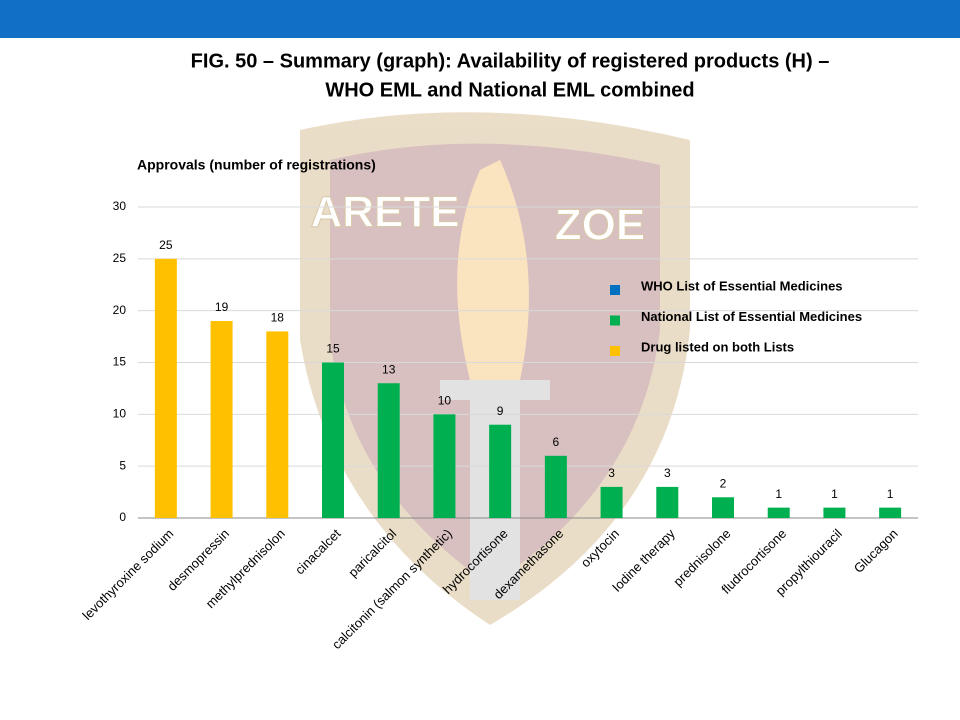 This screenshot has width=960, height=720. What do you see at coordinates (120, 414) in the screenshot?
I see `y-tick-label: 10` at bounding box center [120, 414].